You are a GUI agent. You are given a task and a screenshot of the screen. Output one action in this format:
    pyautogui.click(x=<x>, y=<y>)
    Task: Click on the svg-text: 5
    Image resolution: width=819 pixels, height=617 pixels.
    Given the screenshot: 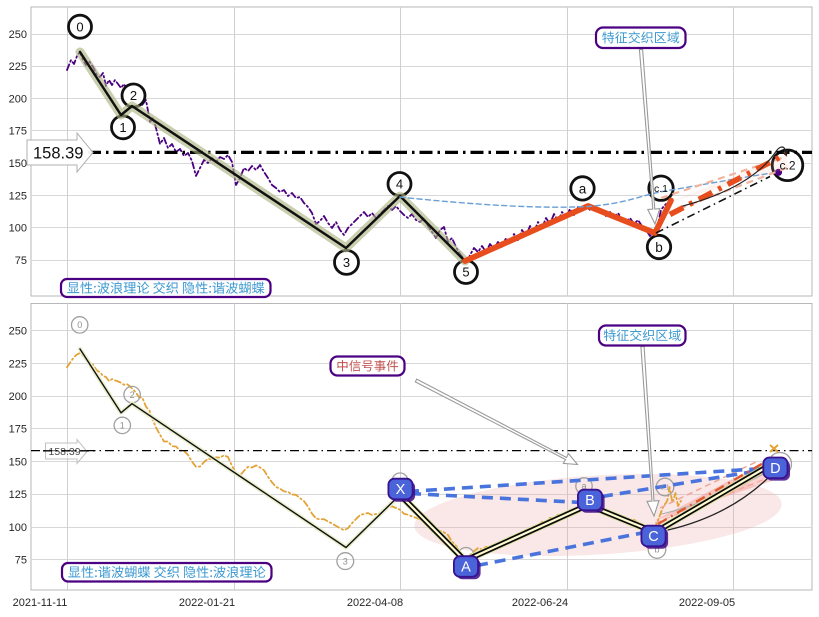 What is the action you would take?
    pyautogui.click(x=465, y=272)
    